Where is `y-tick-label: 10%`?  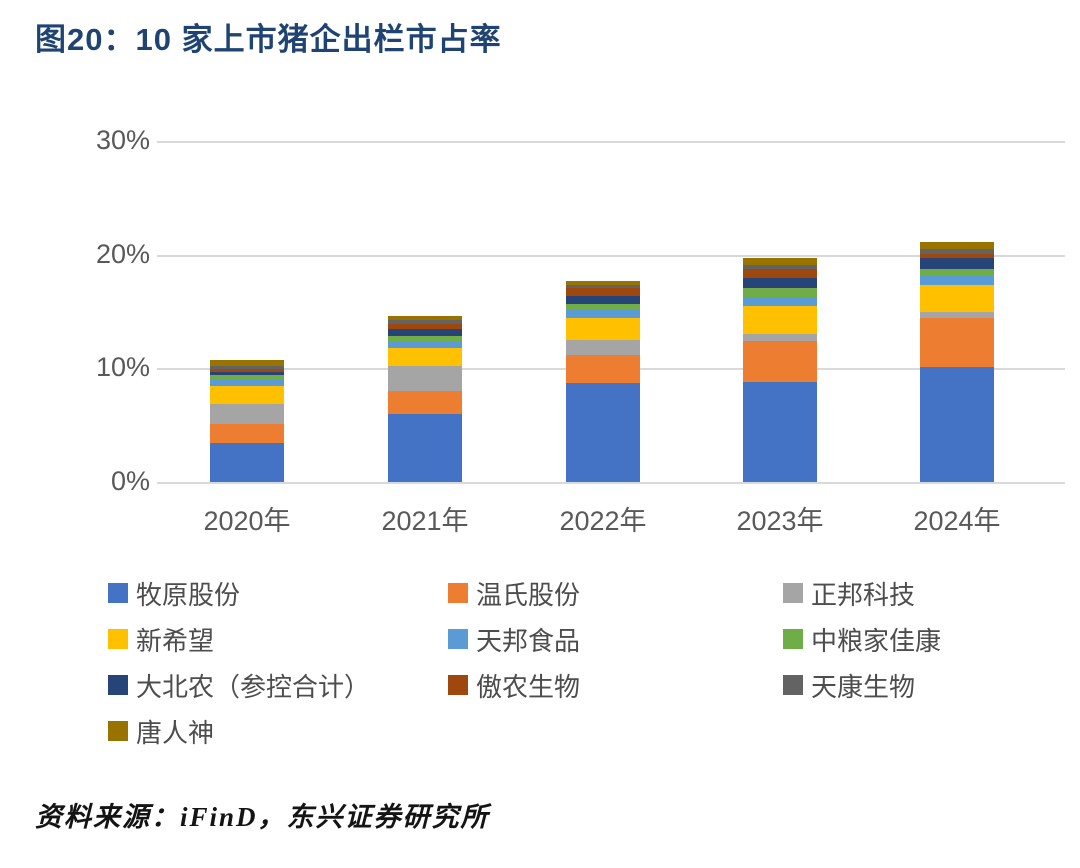
y-tick-label: 10% is located at coordinates (122, 367).